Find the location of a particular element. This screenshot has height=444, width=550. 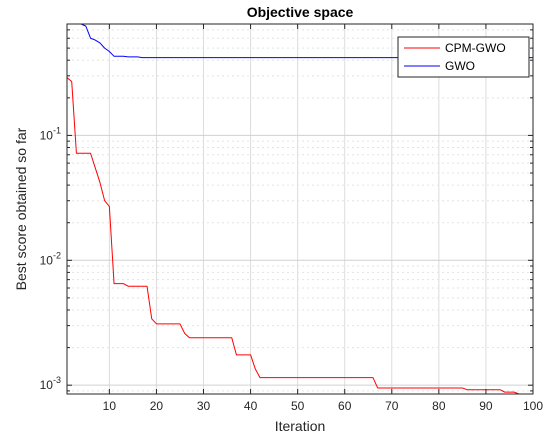

x-tick-label: 40 is located at coordinates (251, 406).